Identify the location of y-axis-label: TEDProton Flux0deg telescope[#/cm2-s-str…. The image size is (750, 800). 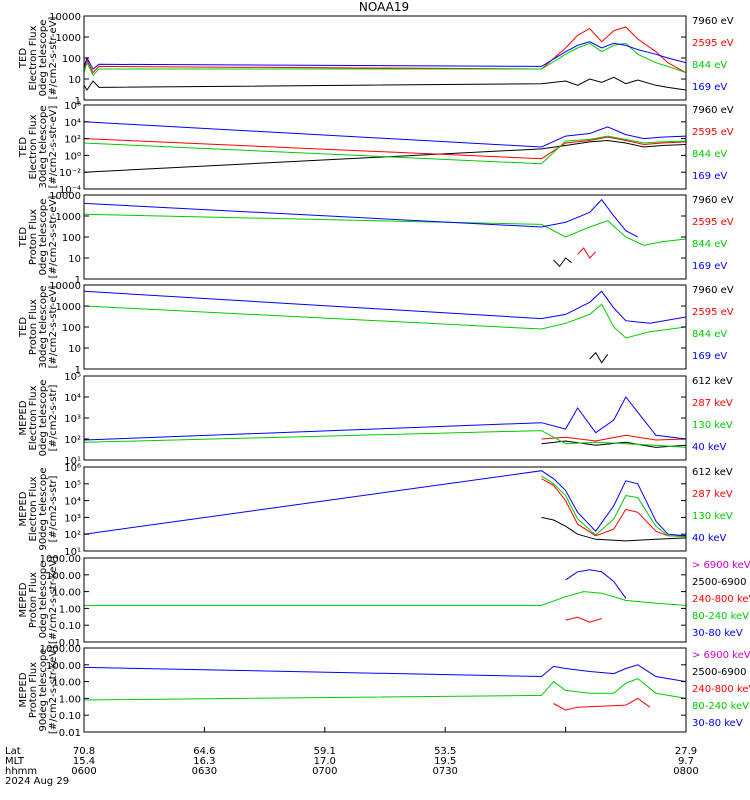
(38, 237).